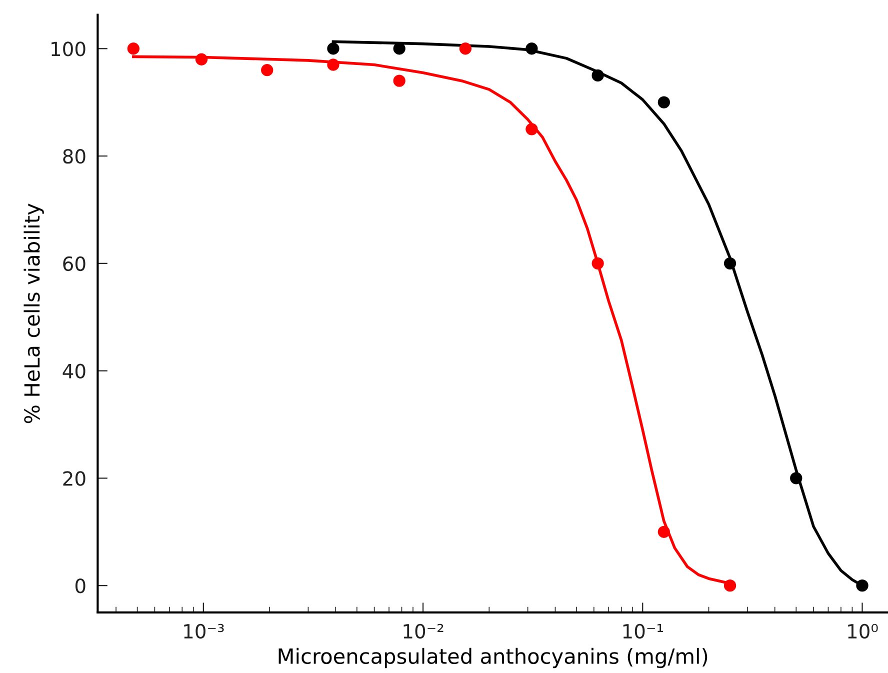  I want to click on x-axis-title: Microencapsulated anthocyanins (mg/ml), so click(493, 658).